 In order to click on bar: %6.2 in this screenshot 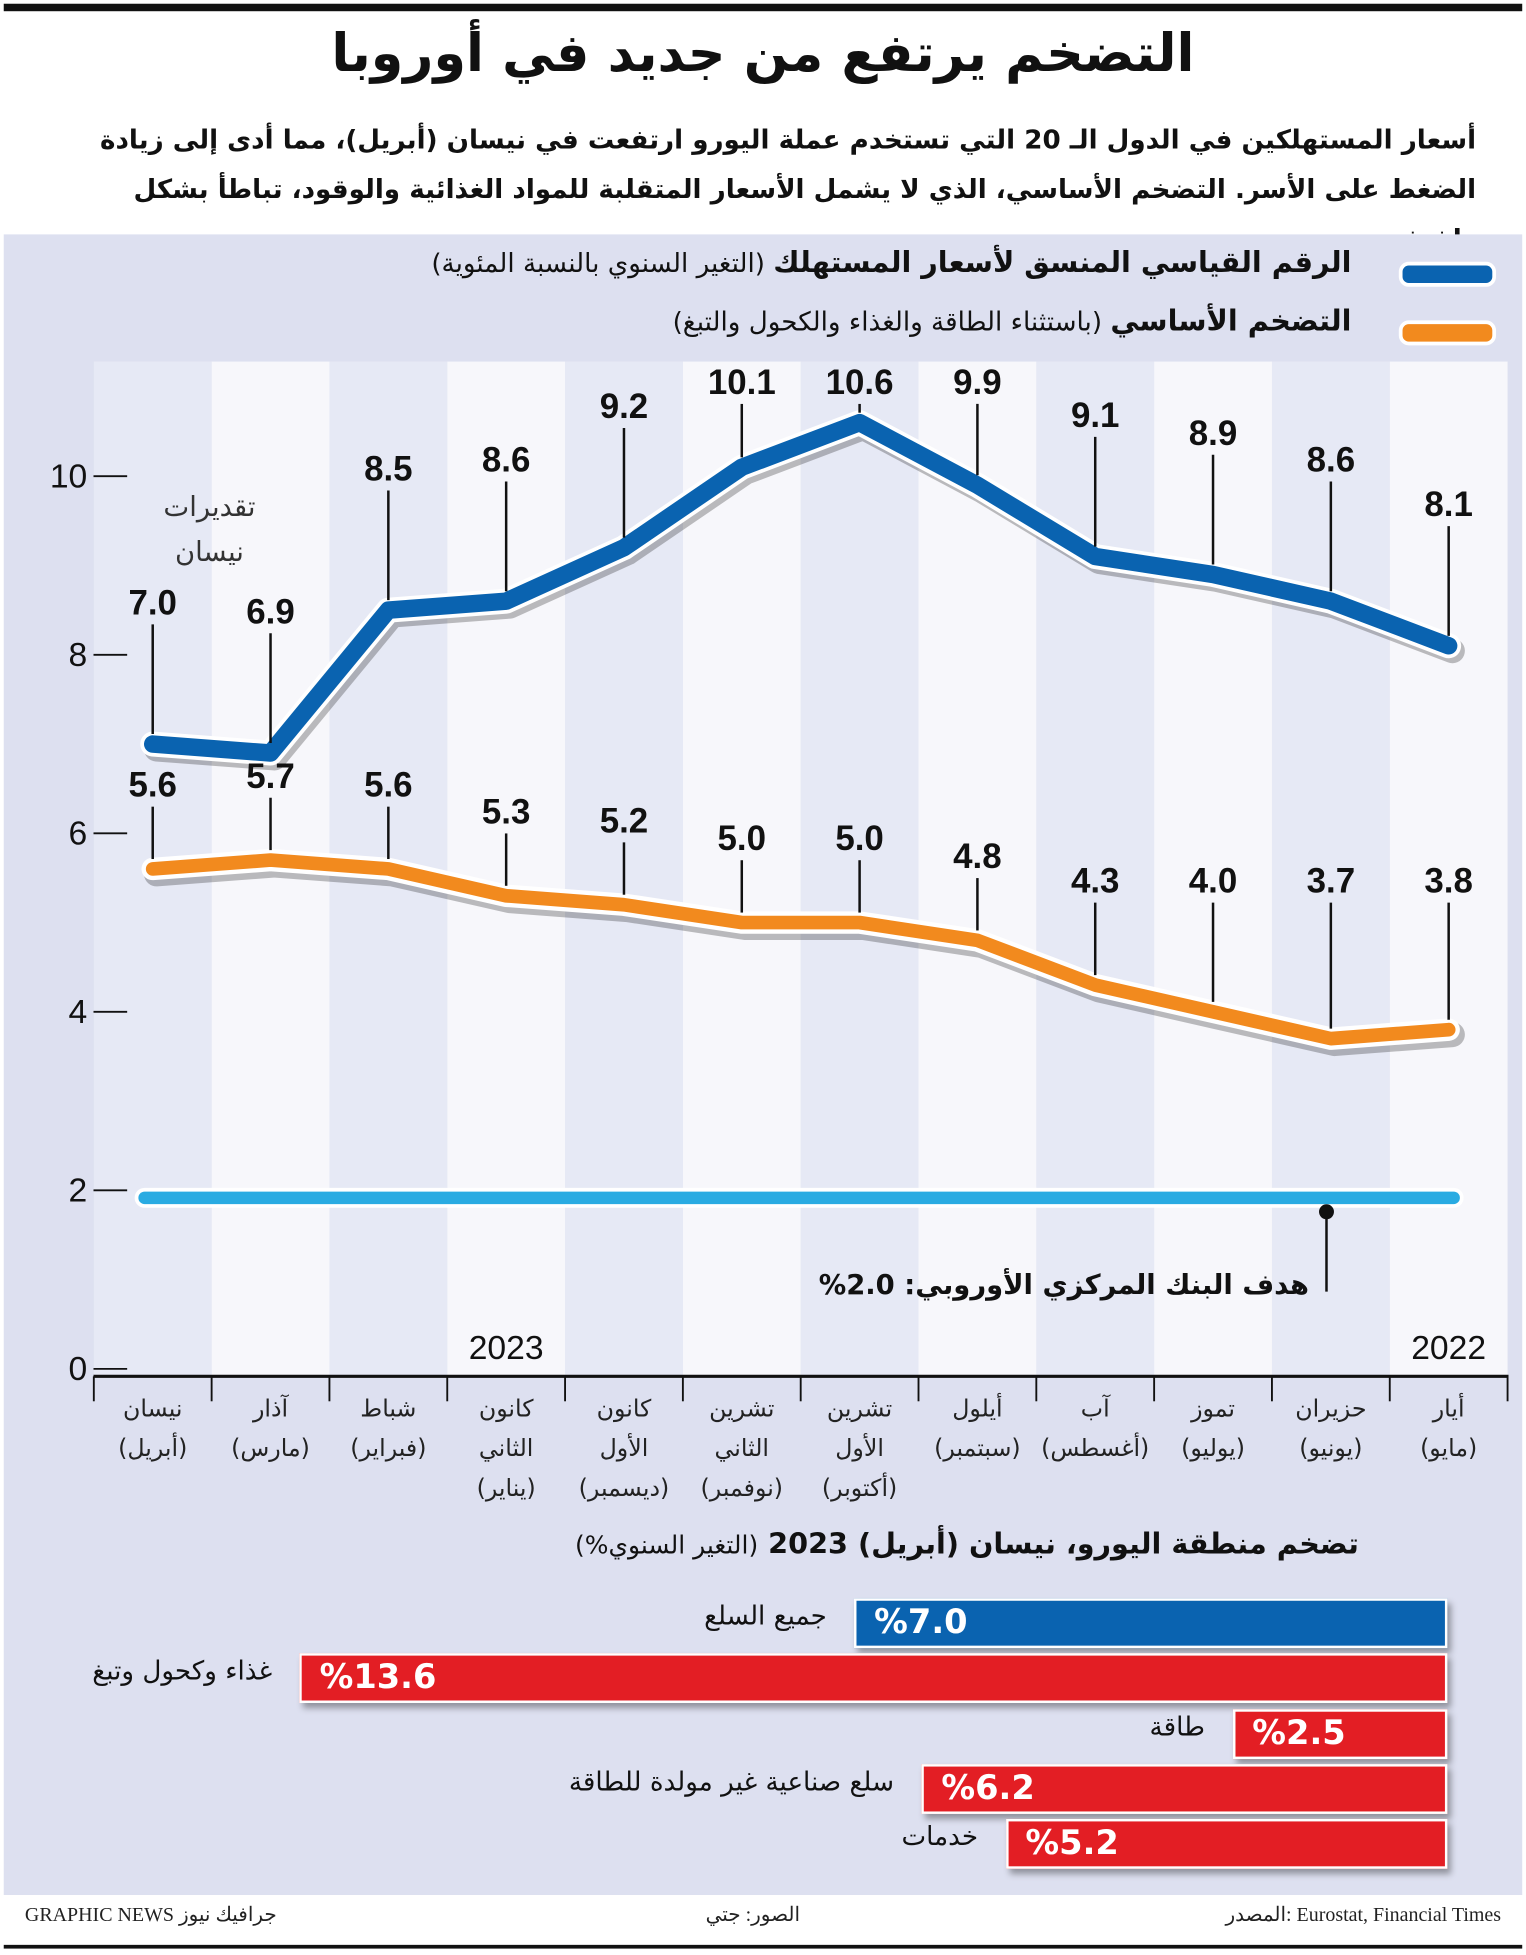, I will do `click(1184, 1788)`.